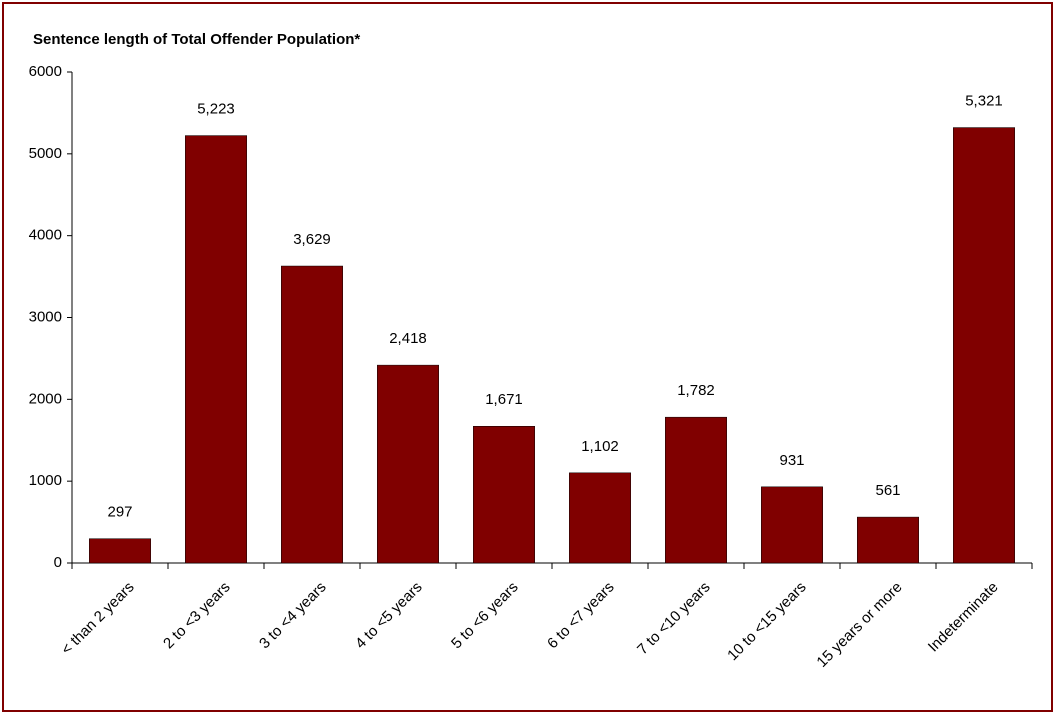 The width and height of the screenshot is (1055, 714). I want to click on value-label: 1,102, so click(600, 446).